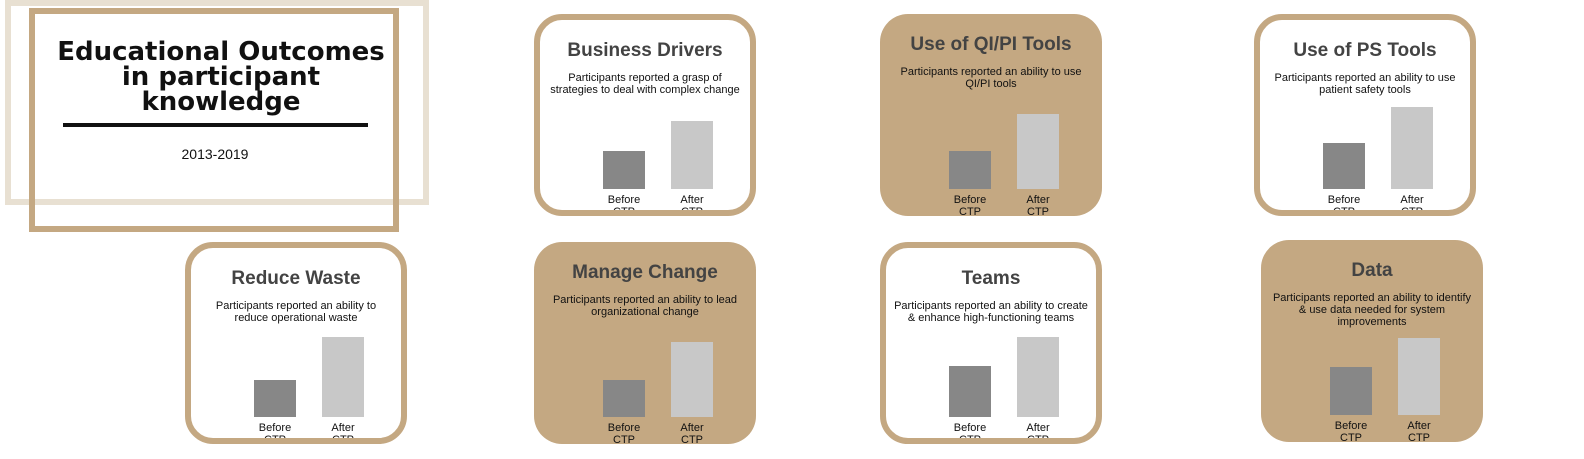 This screenshot has height=459, width=1584. I want to click on title-frame-decor, so click(217, 102).